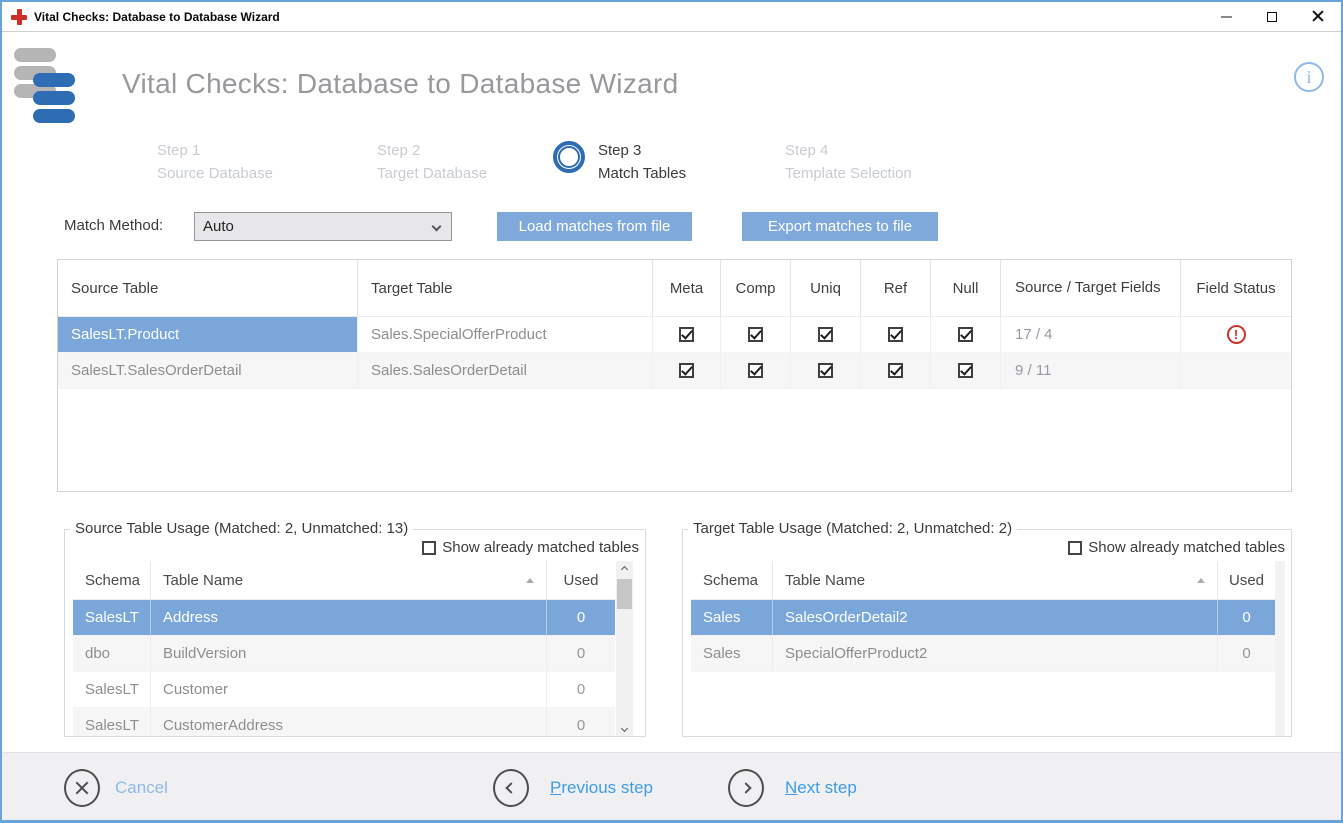 The width and height of the screenshot is (1343, 823). Describe the element at coordinates (826, 288) in the screenshot. I see `column-header-uniq: Uniq` at that location.